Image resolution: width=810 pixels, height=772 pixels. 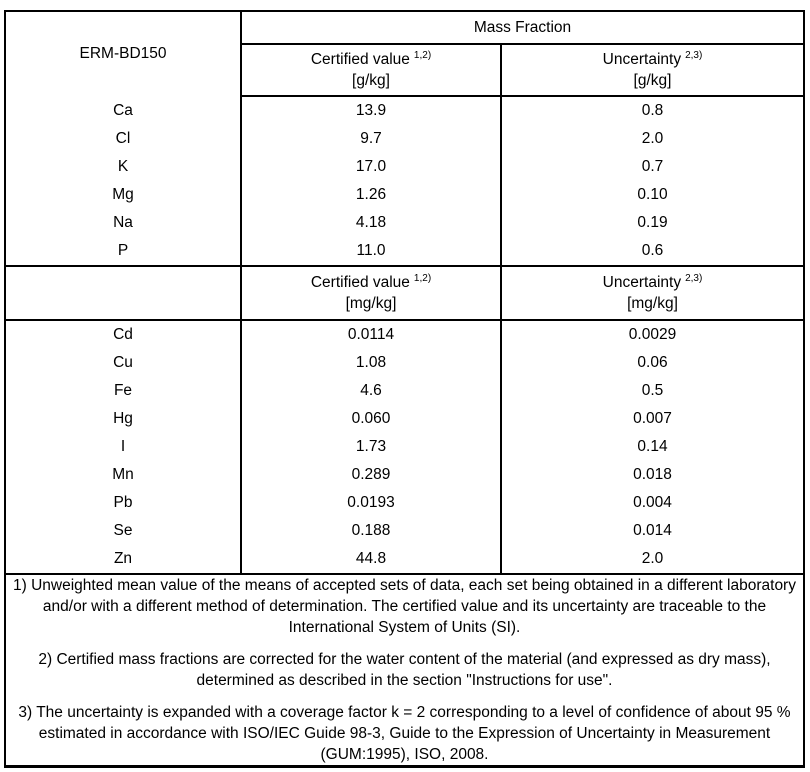 I want to click on uncertainty-value: 0.004, so click(x=652, y=503).